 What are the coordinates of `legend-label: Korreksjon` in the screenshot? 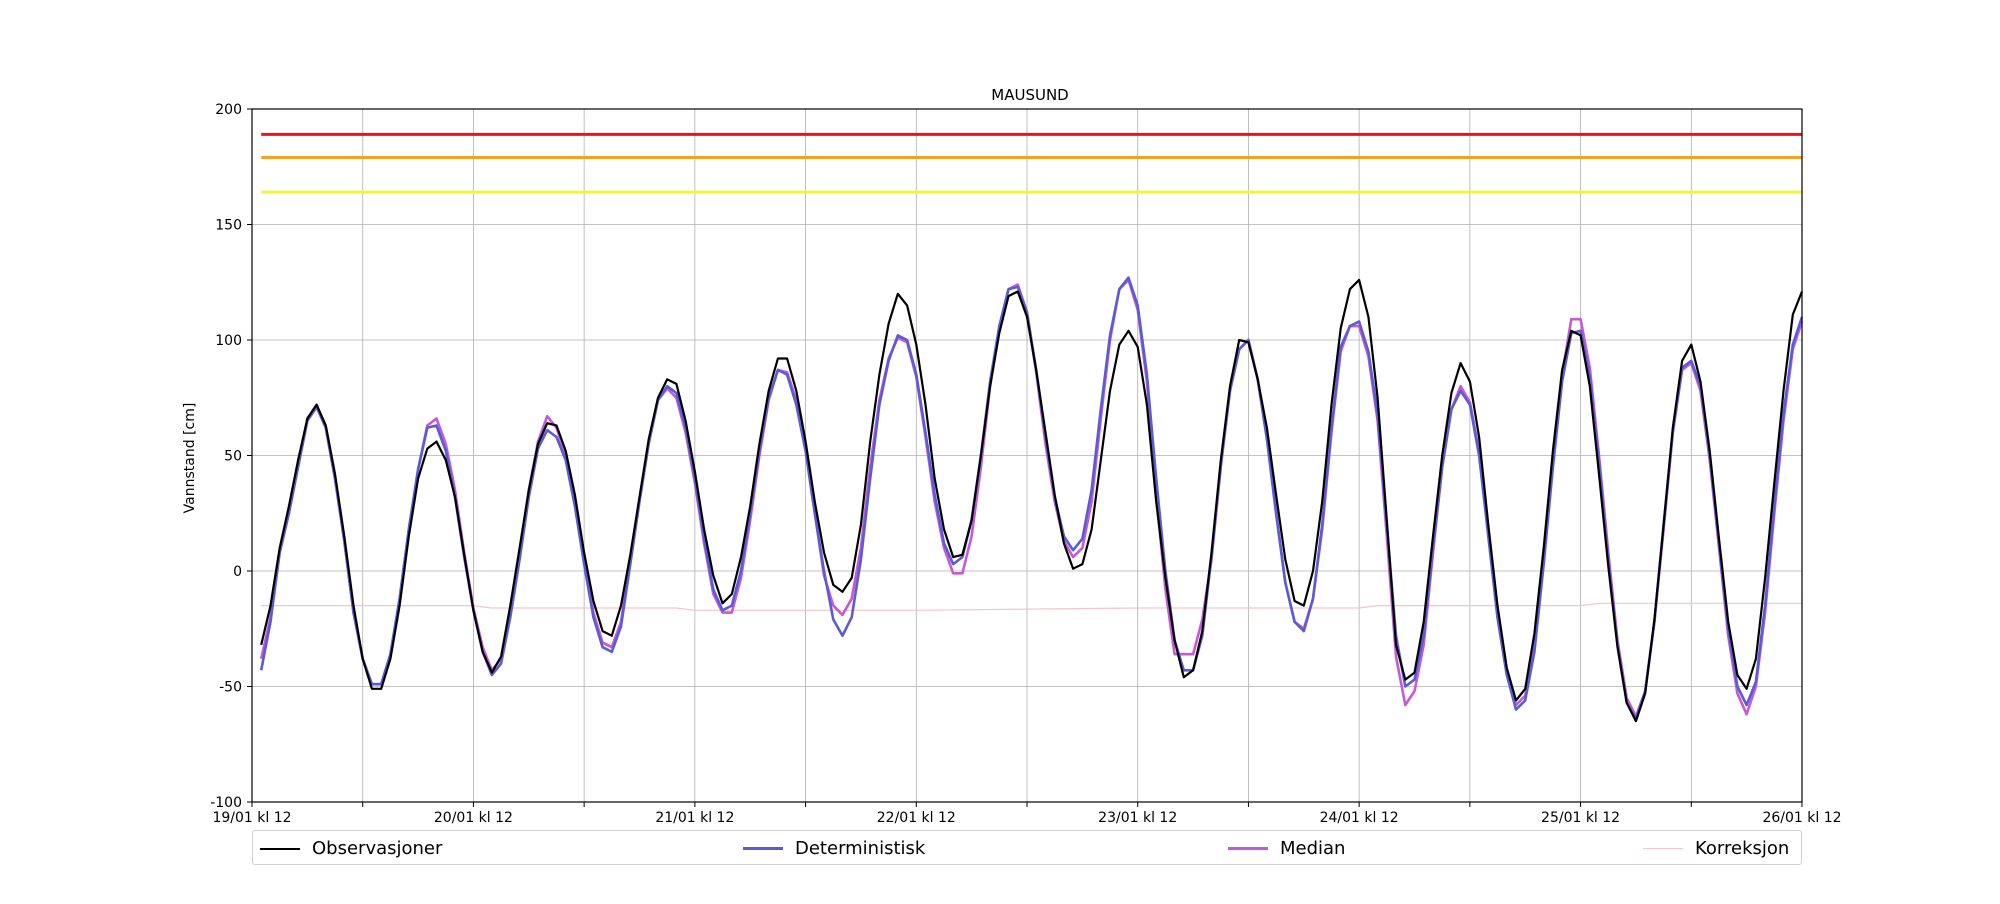 It's located at (1742, 848).